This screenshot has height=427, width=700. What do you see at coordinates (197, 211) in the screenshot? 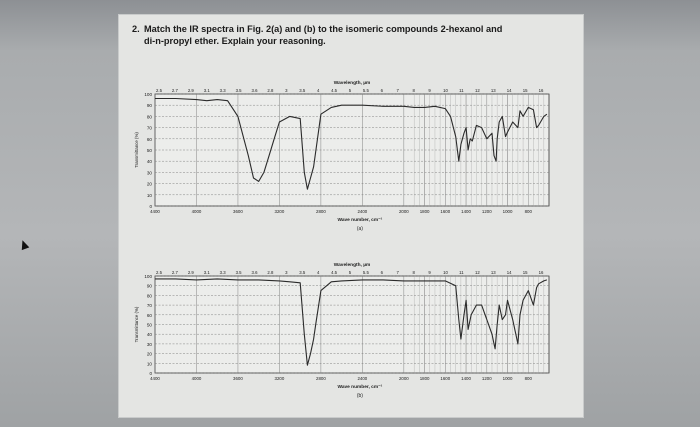
I see `wavenumber-tick-label: 4000` at bounding box center [197, 211].